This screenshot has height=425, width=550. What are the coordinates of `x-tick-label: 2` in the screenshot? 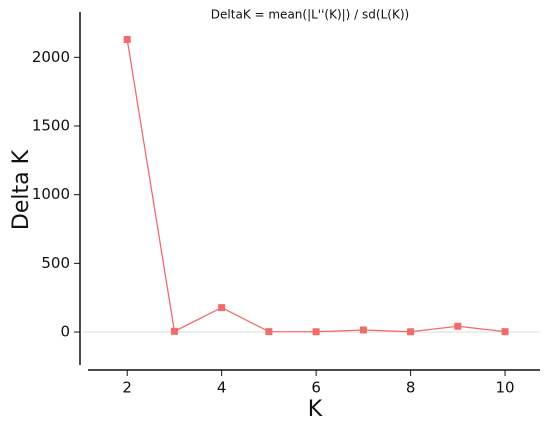 It's located at (127, 388).